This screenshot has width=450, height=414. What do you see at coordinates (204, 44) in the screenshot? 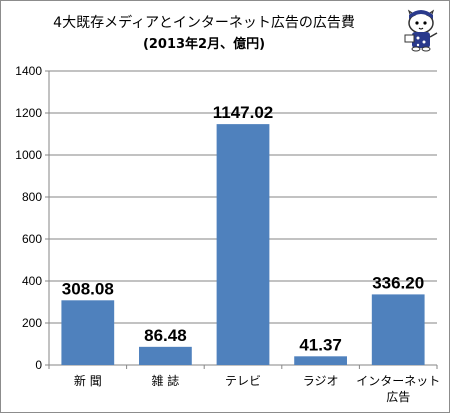
I see `chart-subtitle: (2013年2月、億円)` at bounding box center [204, 44].